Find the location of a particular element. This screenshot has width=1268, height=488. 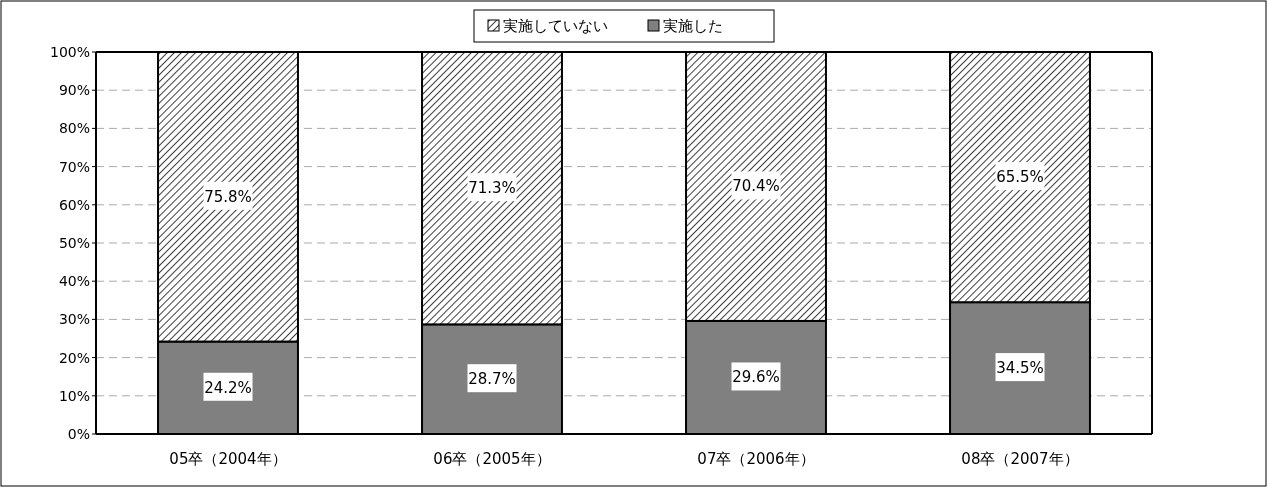

x-tick-label: 07卒（2006年） is located at coordinates (756, 459).